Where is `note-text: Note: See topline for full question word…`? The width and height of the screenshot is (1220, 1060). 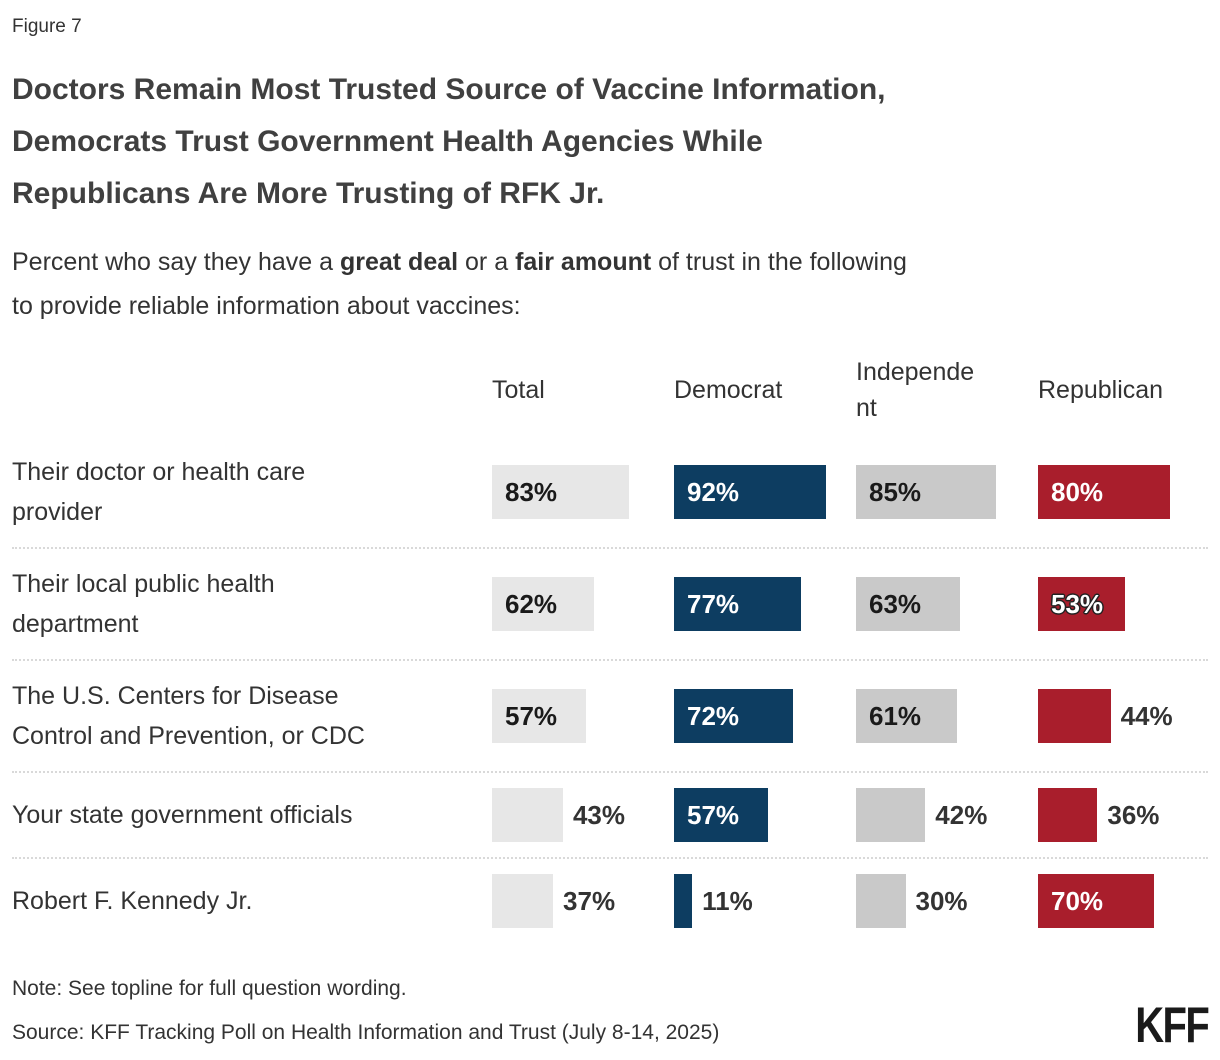 note-text: Note: See topline for full question word… is located at coordinates (209, 988).